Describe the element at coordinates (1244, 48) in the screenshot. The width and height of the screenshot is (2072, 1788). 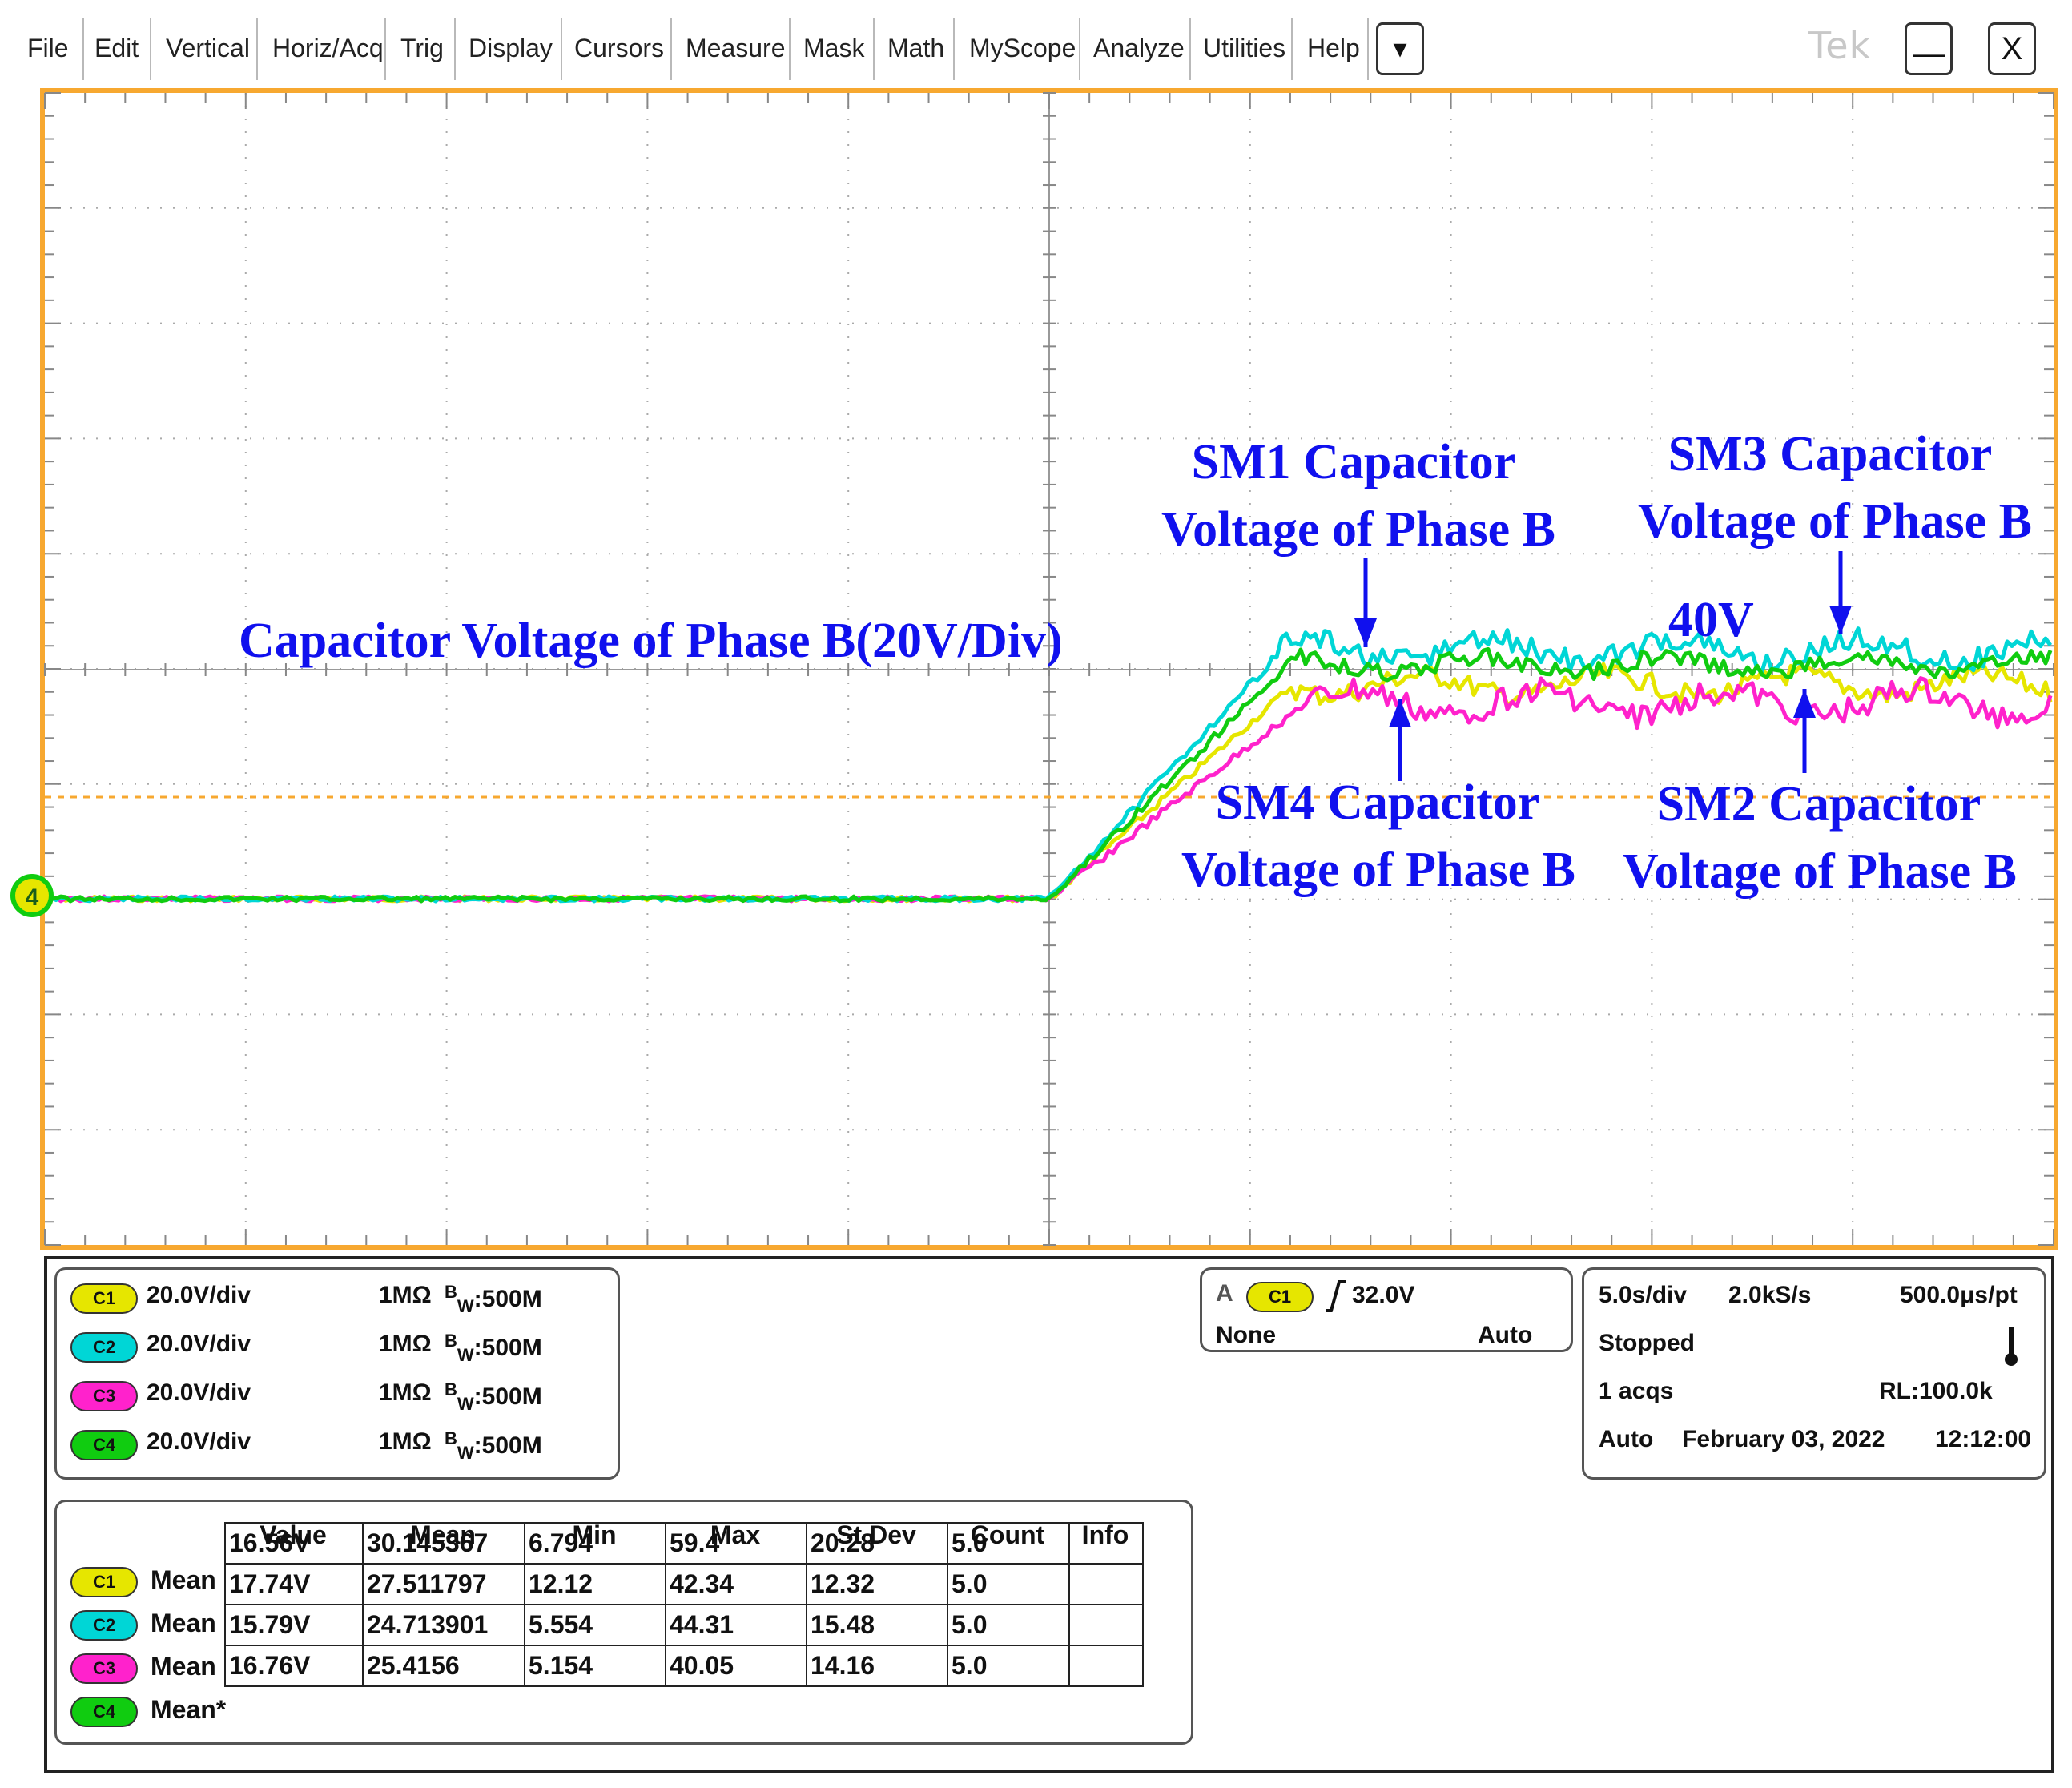
I see `menu-utilities: Utilities` at that location.